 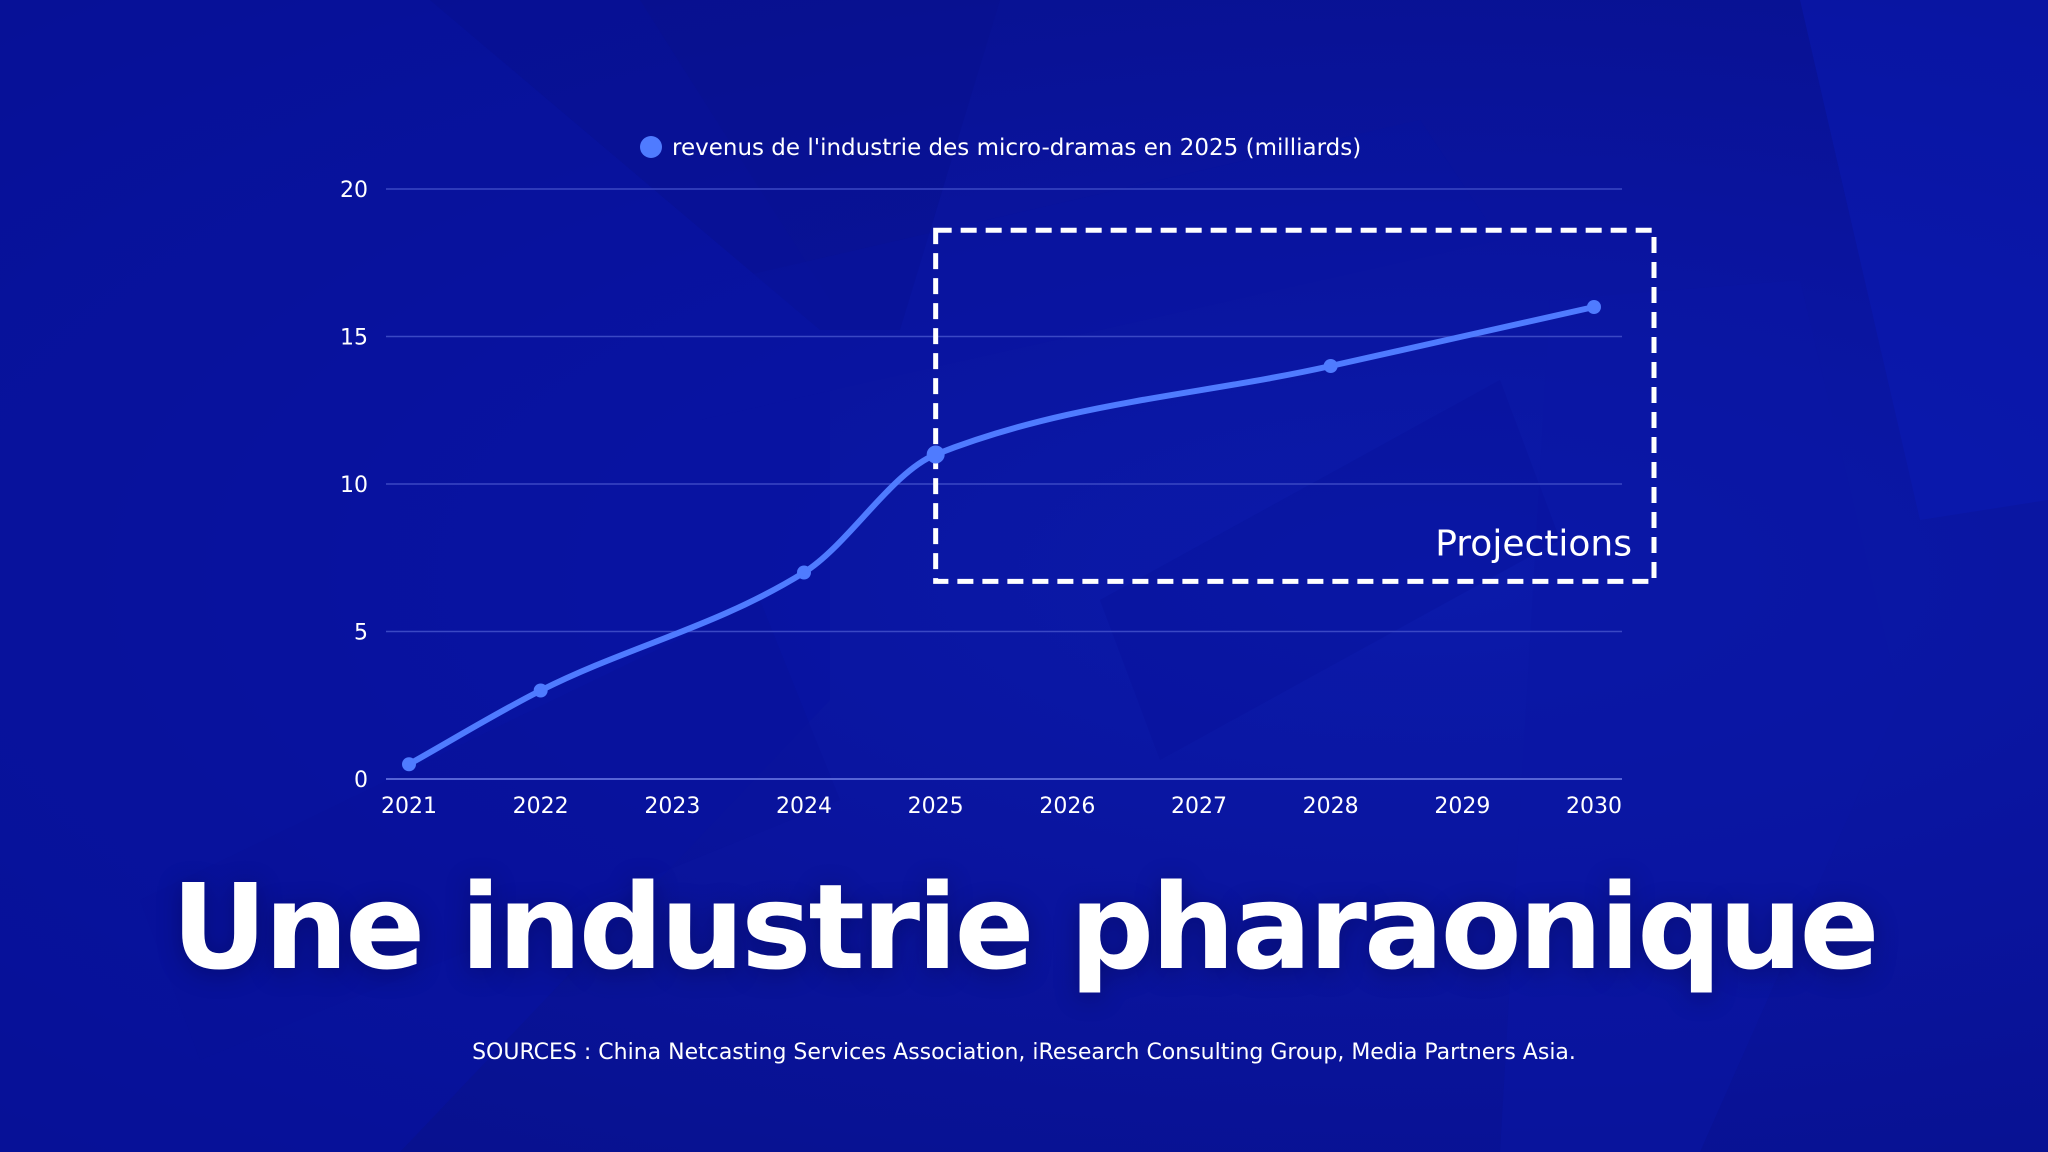 What do you see at coordinates (361, 633) in the screenshot?
I see `y-tick-label: 5` at bounding box center [361, 633].